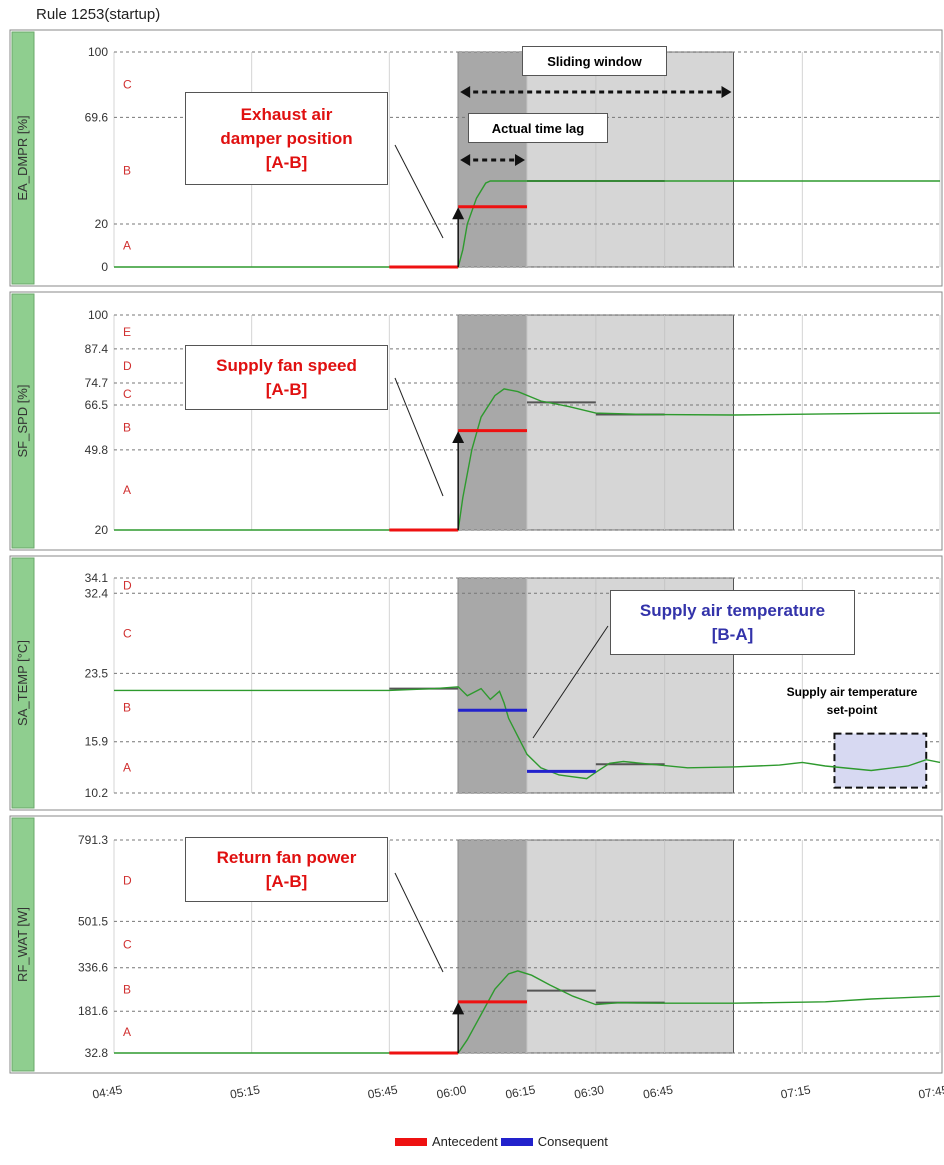  Describe the element at coordinates (97, 117) in the screenshot. I see `y-tick-label: 69.6` at that location.